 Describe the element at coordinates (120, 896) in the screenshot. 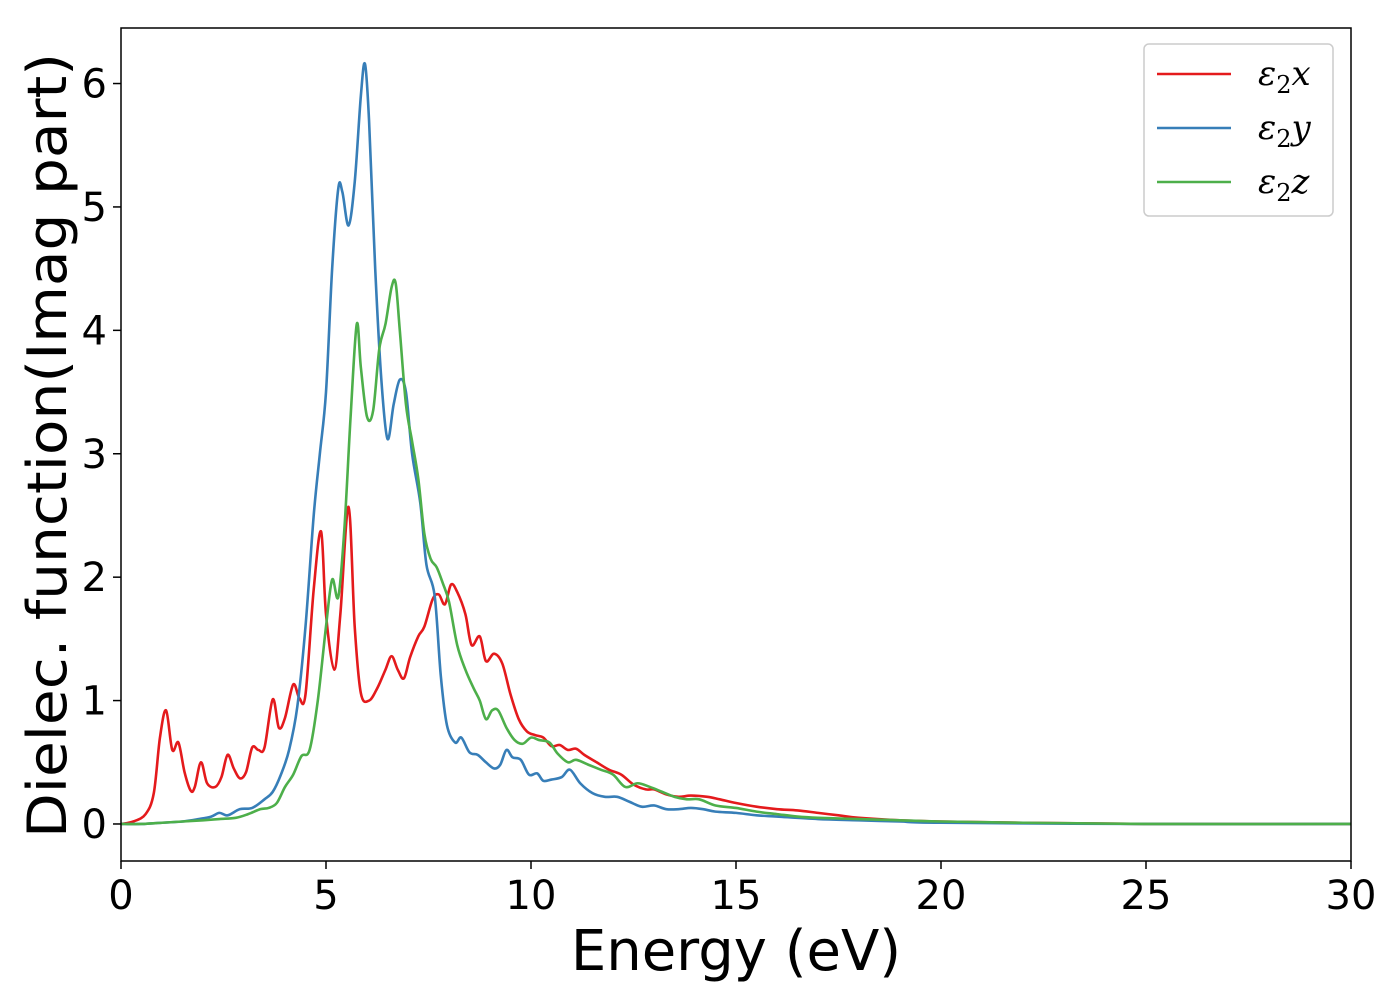

I see `x-tick-label: 0` at that location.